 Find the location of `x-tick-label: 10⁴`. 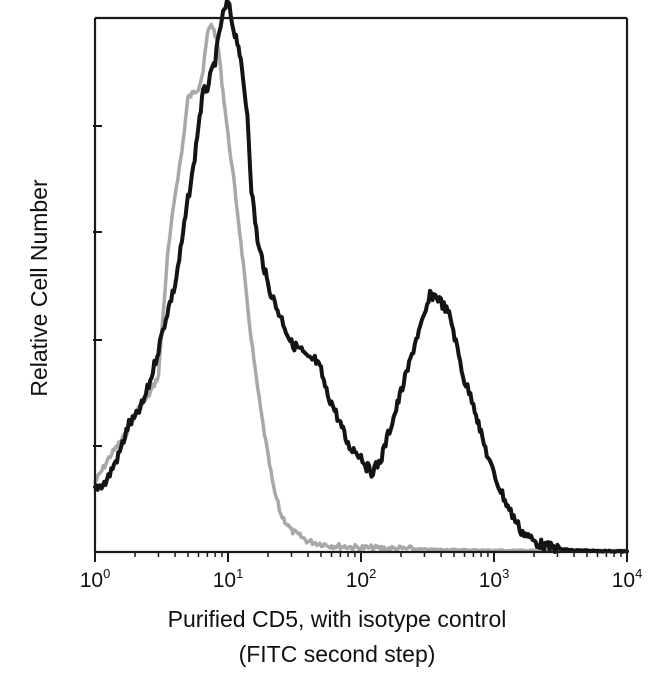

x-tick-label: 10⁴ is located at coordinates (627, 579).